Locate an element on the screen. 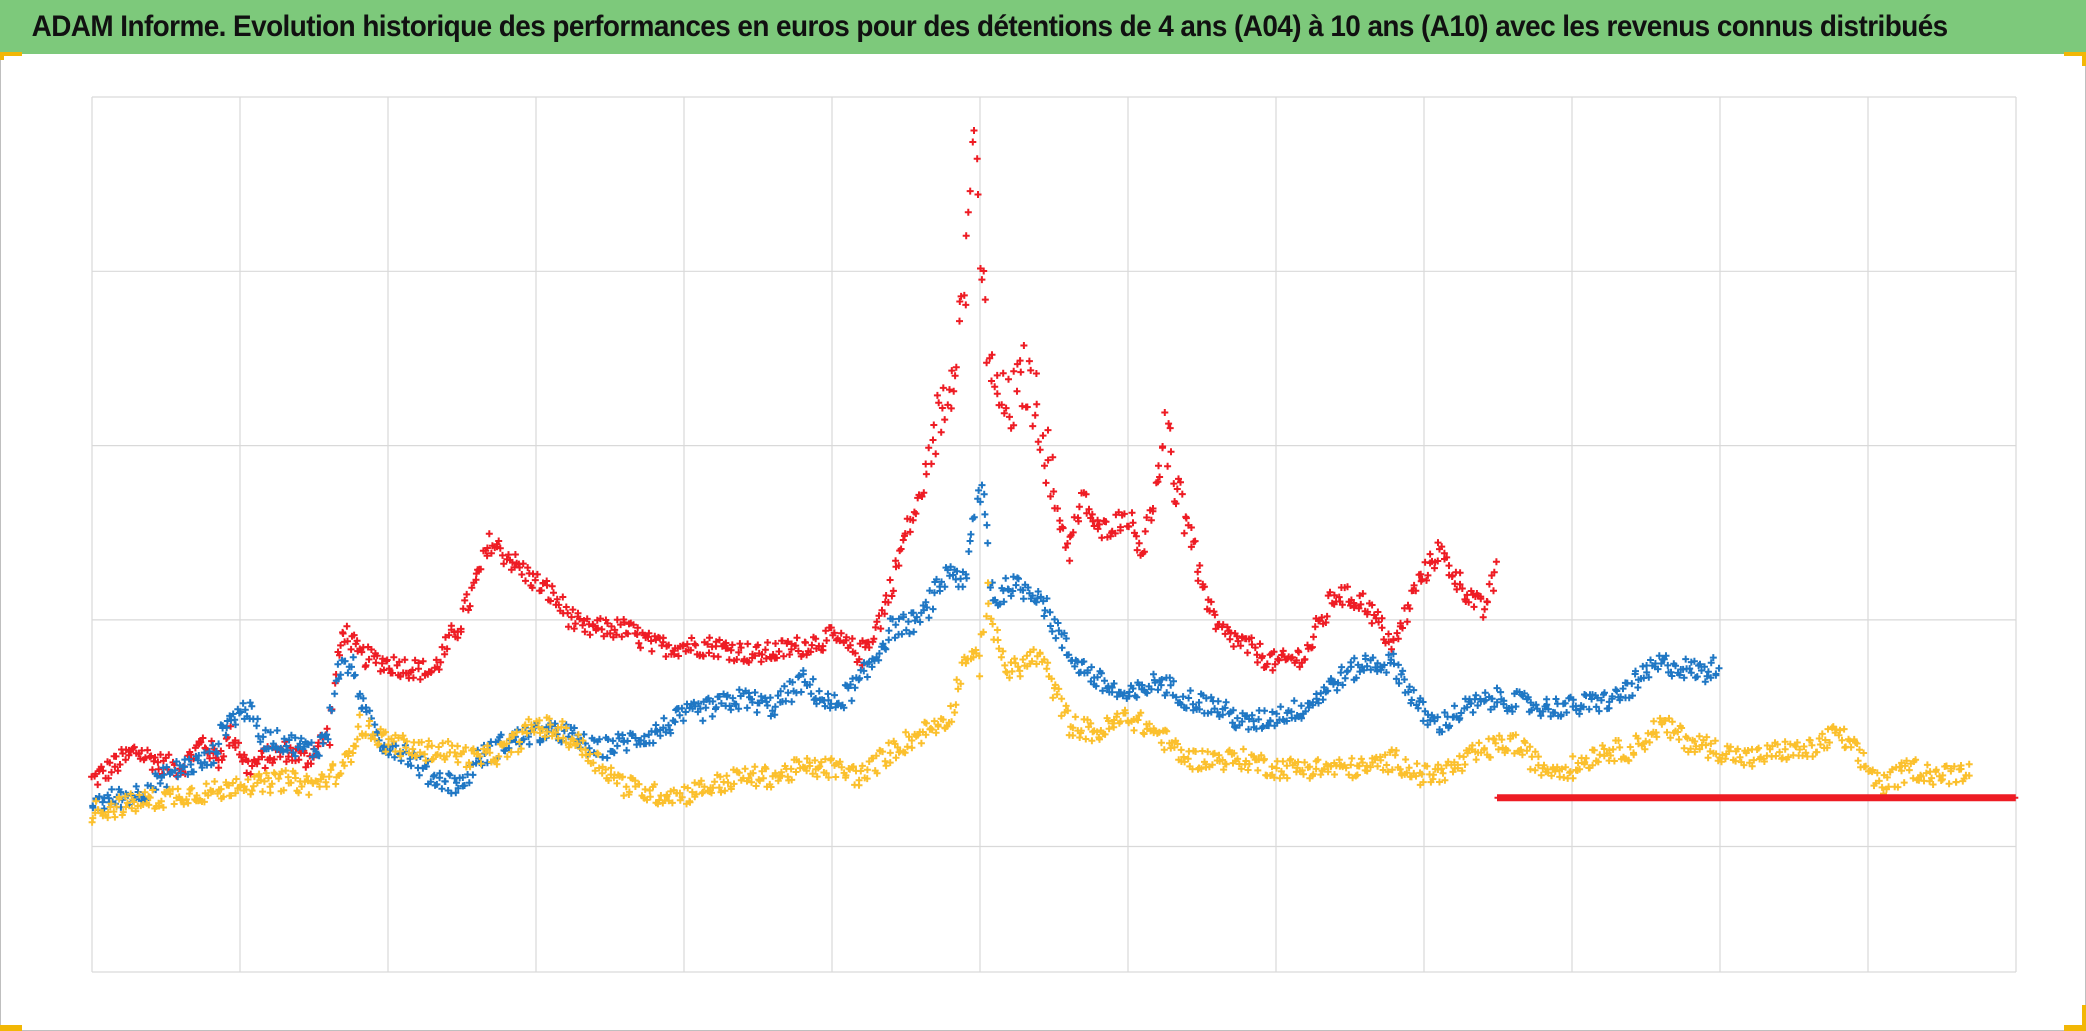 The width and height of the screenshot is (2086, 1031). corner-accent-top-right is located at coordinates (2075, 54).